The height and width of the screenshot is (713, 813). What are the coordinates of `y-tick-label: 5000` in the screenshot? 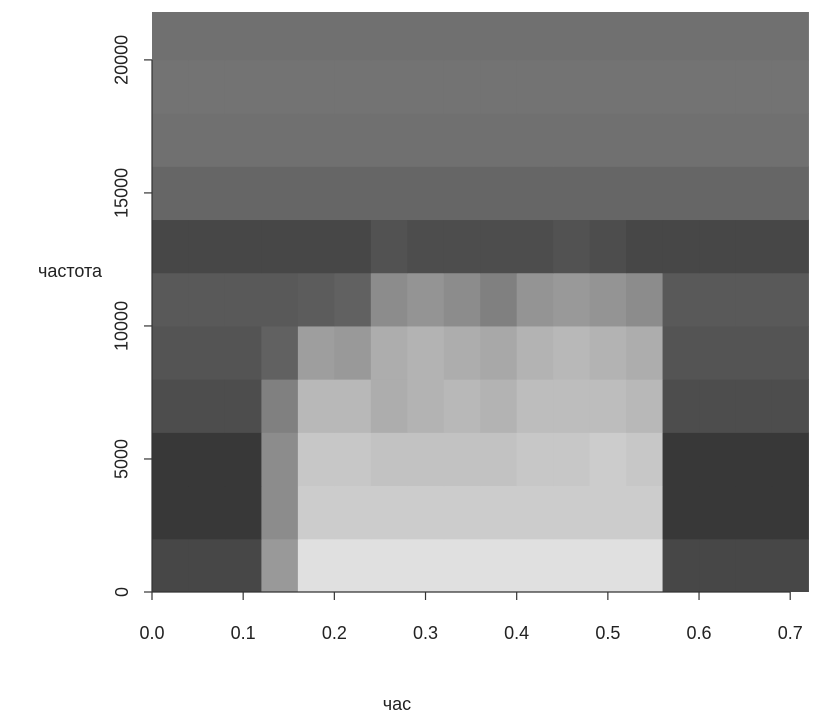 It's located at (122, 459).